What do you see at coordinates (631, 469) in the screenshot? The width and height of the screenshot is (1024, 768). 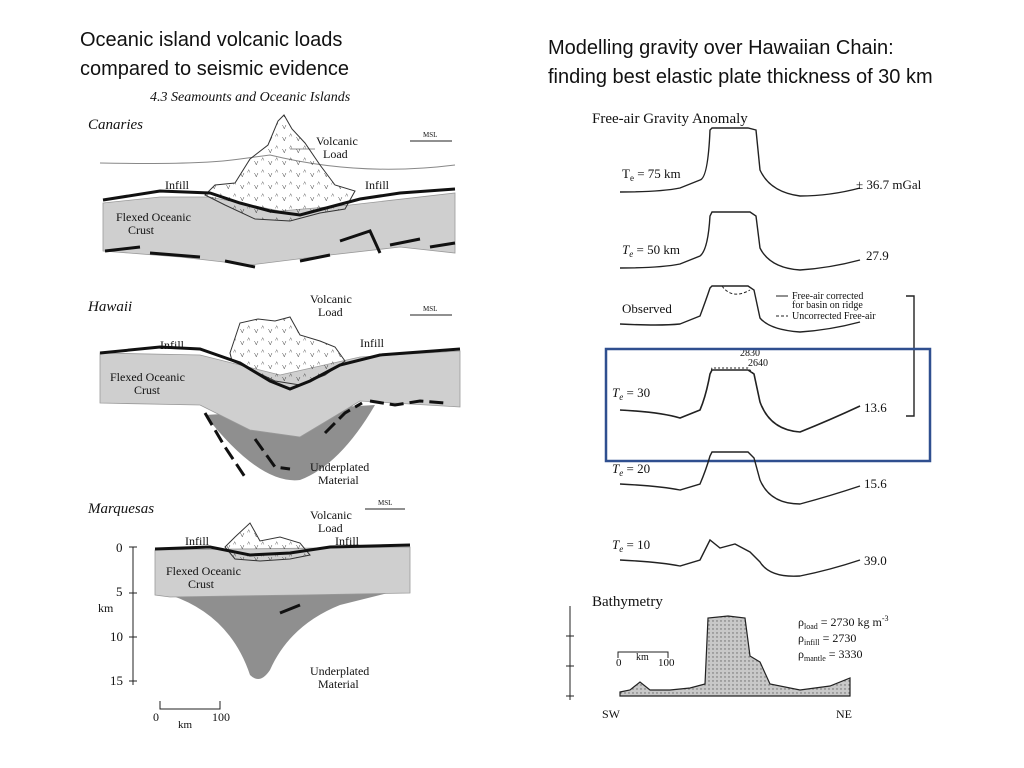 I see `label-te-20: Te = 20` at bounding box center [631, 469].